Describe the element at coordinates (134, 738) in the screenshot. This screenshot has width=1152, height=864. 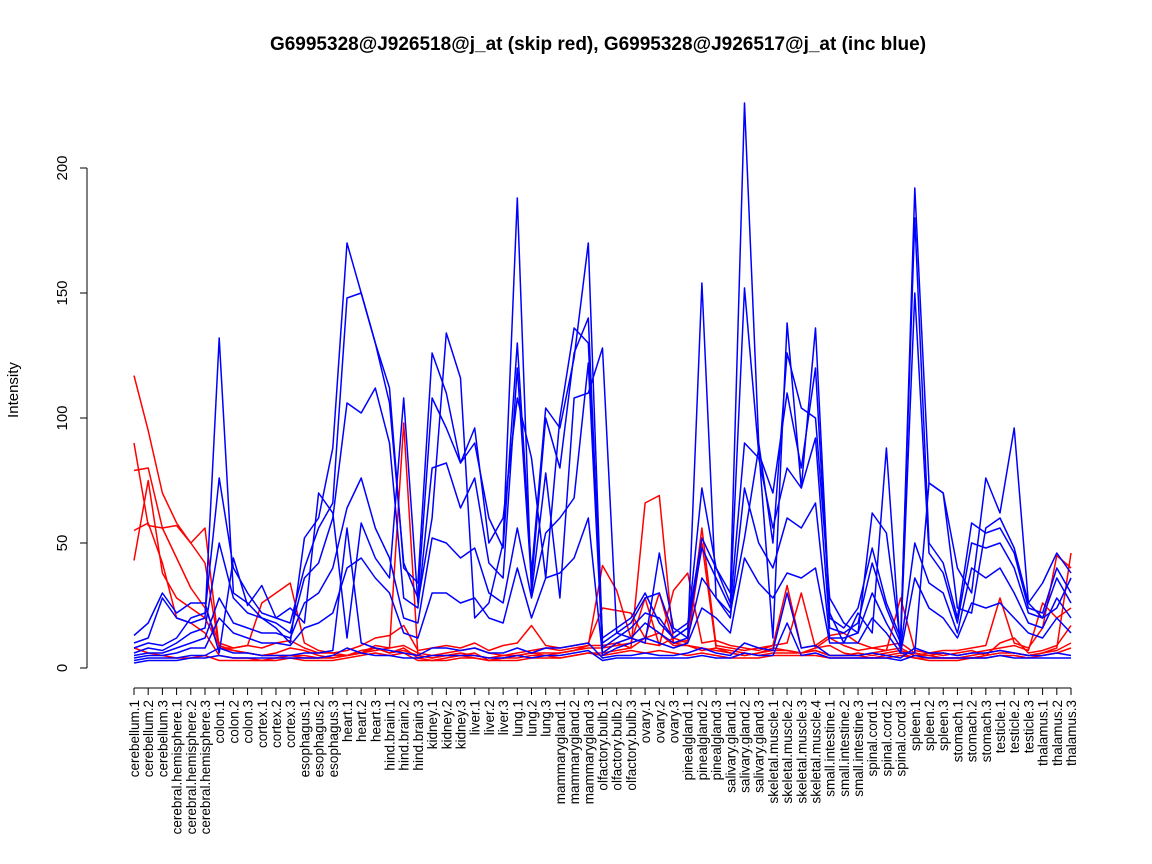
I see `x-tick-label: cerebellum.1` at that location.